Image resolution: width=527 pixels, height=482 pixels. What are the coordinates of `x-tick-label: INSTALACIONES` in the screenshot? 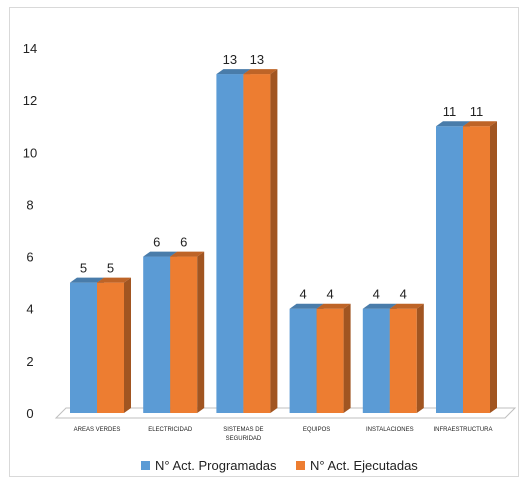 It's located at (390, 430).